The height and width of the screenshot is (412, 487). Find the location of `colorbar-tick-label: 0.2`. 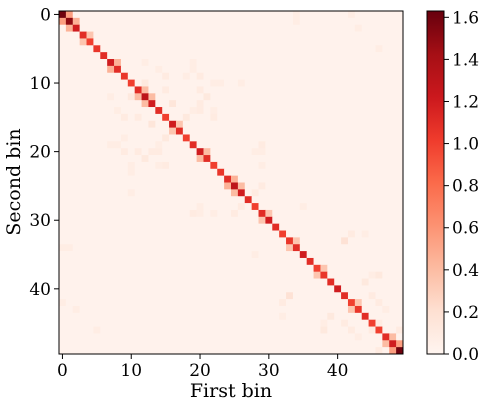

colorbar-tick-label: 0.2 is located at coordinates (465, 313).